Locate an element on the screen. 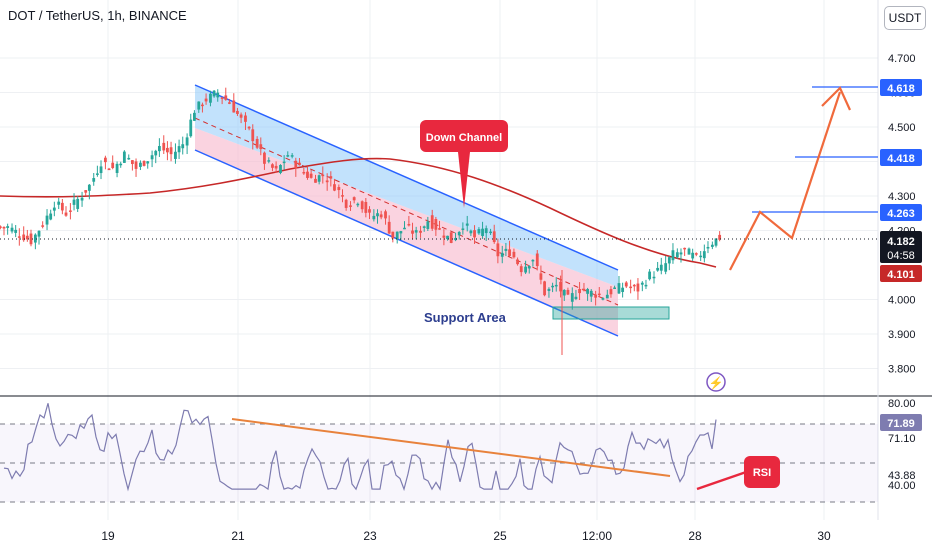  time-tick-label: 12:00 is located at coordinates (597, 536).